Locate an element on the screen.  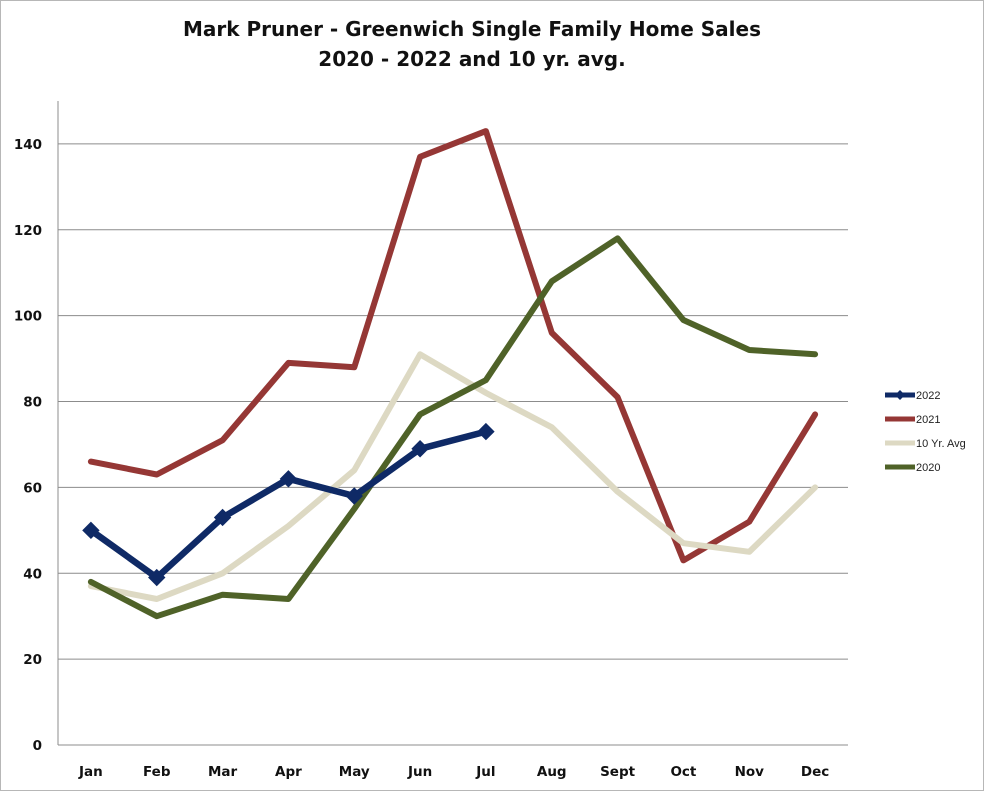
y-tick-label-40: 40 is located at coordinates (32, 574).